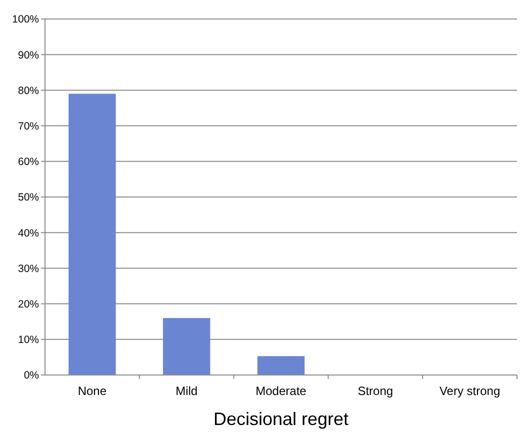 The height and width of the screenshot is (433, 520). Describe the element at coordinates (28, 162) in the screenshot. I see `y-tick-label: 60%` at that location.